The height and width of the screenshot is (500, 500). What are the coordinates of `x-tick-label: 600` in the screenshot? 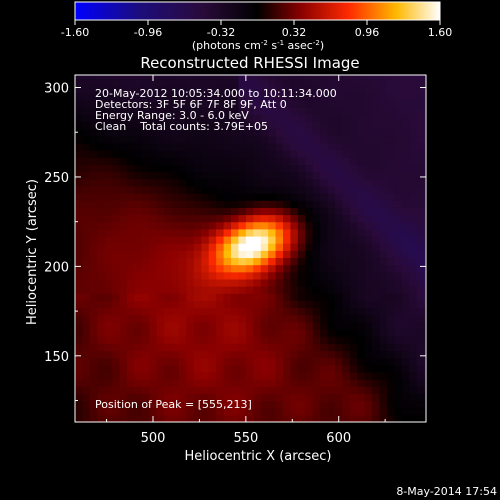 It's located at (338, 438).